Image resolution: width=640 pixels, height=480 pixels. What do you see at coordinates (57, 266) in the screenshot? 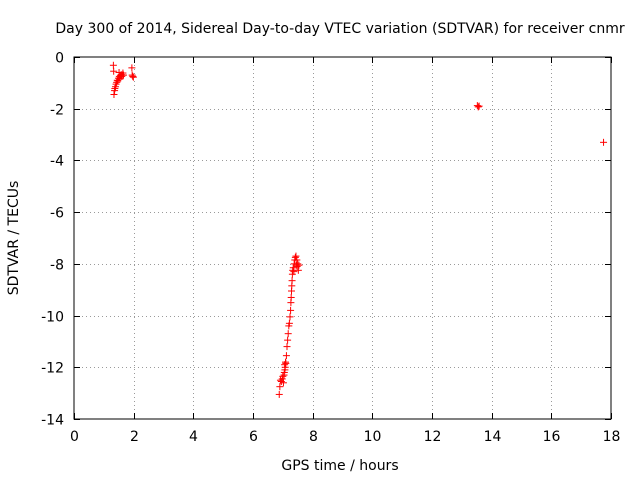
I see `y-tick-label: -8` at bounding box center [57, 266].